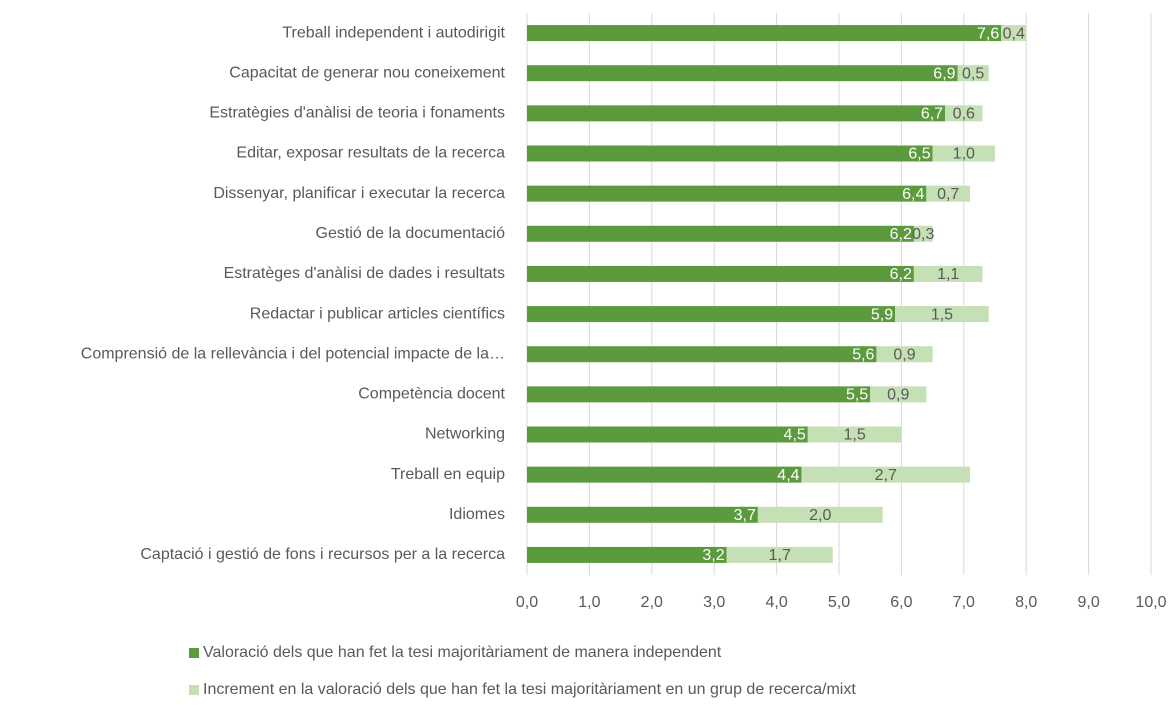 The width and height of the screenshot is (1173, 705). Describe the element at coordinates (370, 153) in the screenshot. I see `category-label: Editar, exposar resultats de la recerca` at that location.